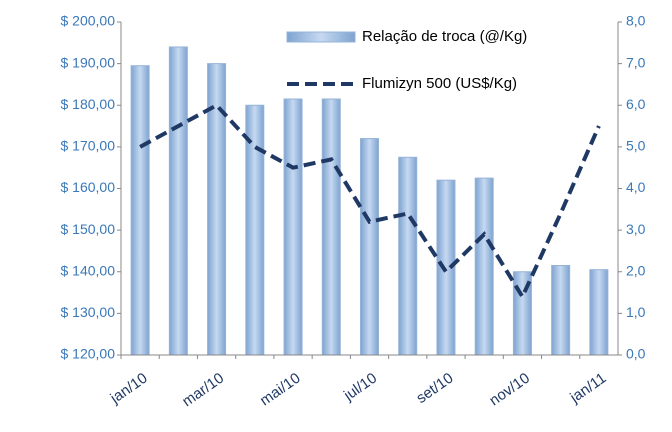 The image size is (672, 432). What do you see at coordinates (88, 21) in the screenshot?
I see `y-tick-label: $ 200,00` at bounding box center [88, 21].